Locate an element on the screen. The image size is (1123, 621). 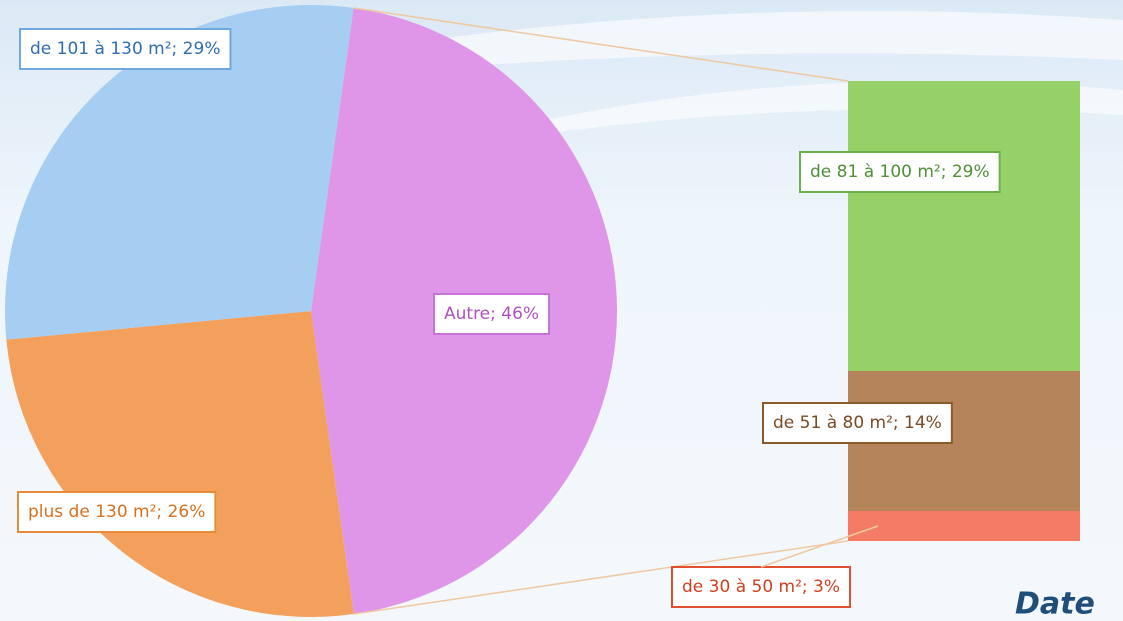
data-label: plus de 130 m²; 26% is located at coordinates (117, 512).